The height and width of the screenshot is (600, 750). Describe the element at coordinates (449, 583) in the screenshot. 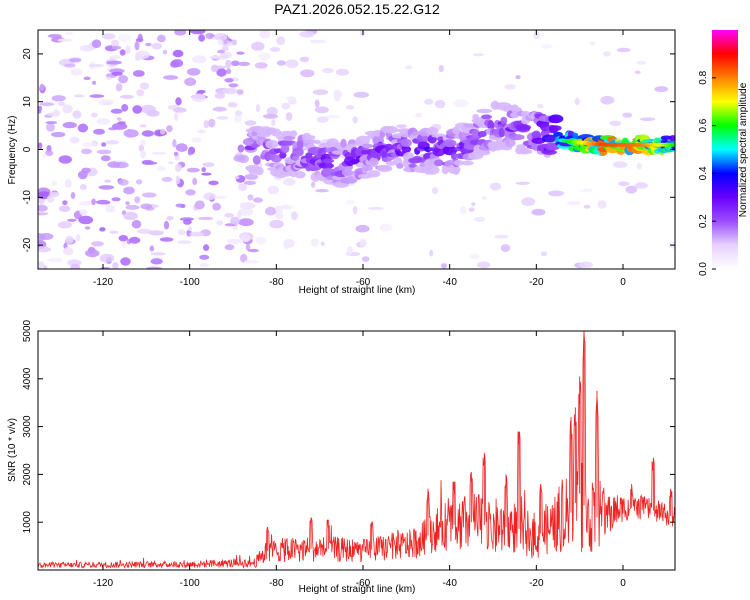

I see `snr-x-tick-label: -40` at that location.